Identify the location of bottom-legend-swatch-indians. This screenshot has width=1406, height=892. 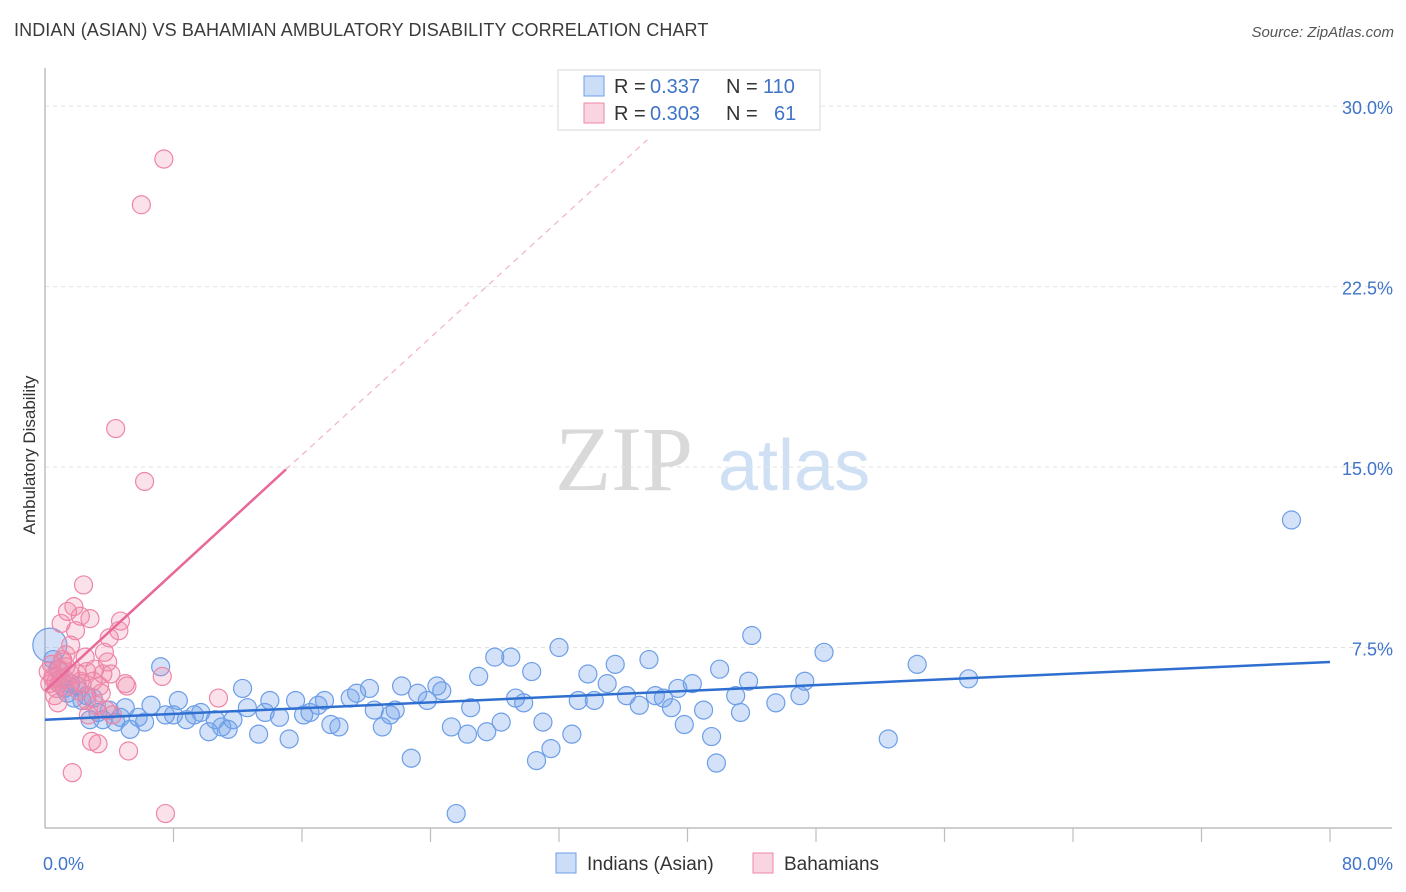
(566, 863).